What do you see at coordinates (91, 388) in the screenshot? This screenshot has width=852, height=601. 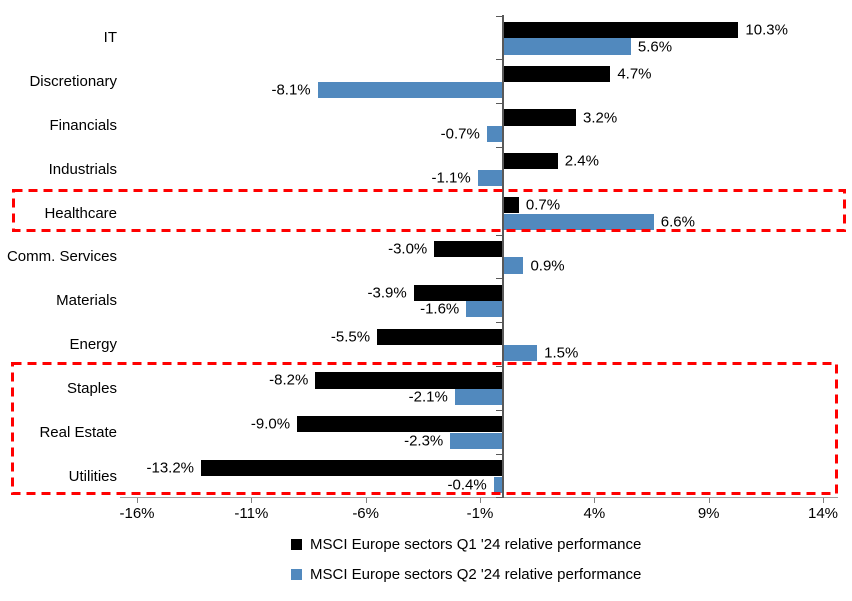 I see `category-label-staples: Staples` at bounding box center [91, 388].